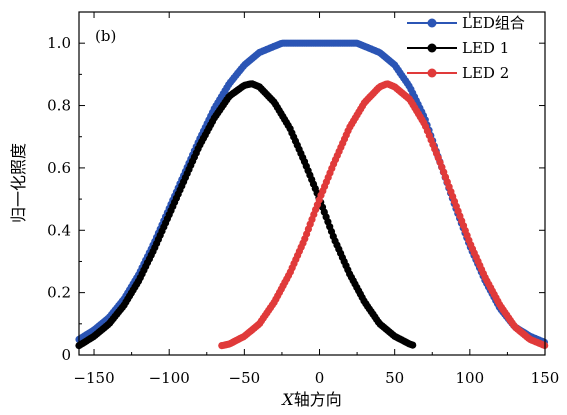 The height and width of the screenshot is (415, 567). What do you see at coordinates (245, 378) in the screenshot?
I see `x-tick-label: −50` at bounding box center [245, 378].